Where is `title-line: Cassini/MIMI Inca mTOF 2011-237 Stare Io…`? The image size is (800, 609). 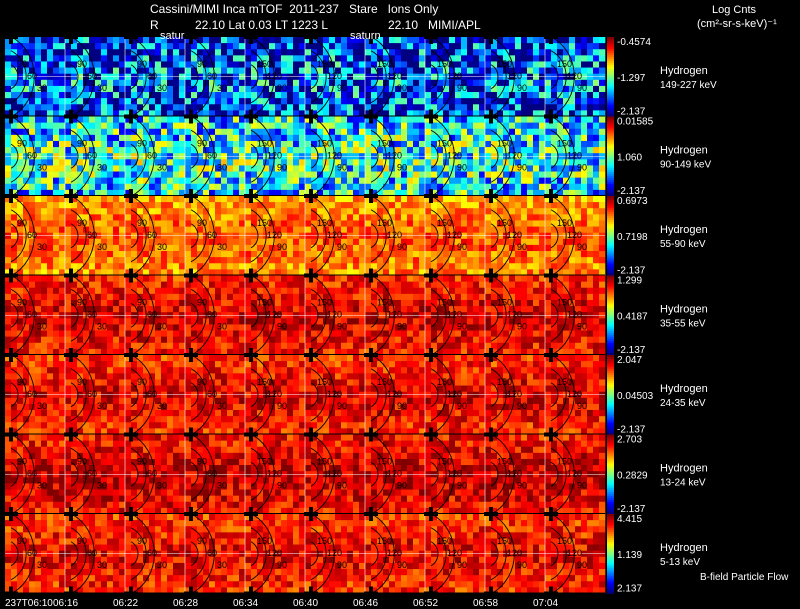
title-line: Cassini/MIMI Inca mTOF 2011-237 Stare Io… is located at coordinates (294, 9).